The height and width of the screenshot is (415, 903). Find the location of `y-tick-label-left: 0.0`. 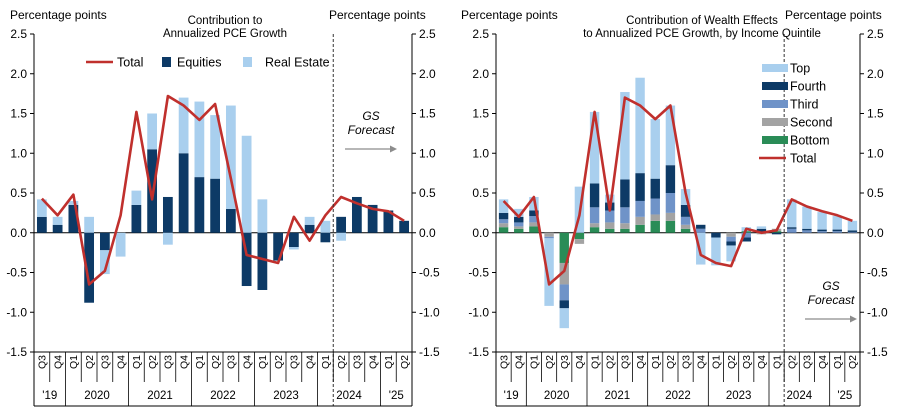

y-tick-label-left: 0.0 is located at coordinates (480, 233).